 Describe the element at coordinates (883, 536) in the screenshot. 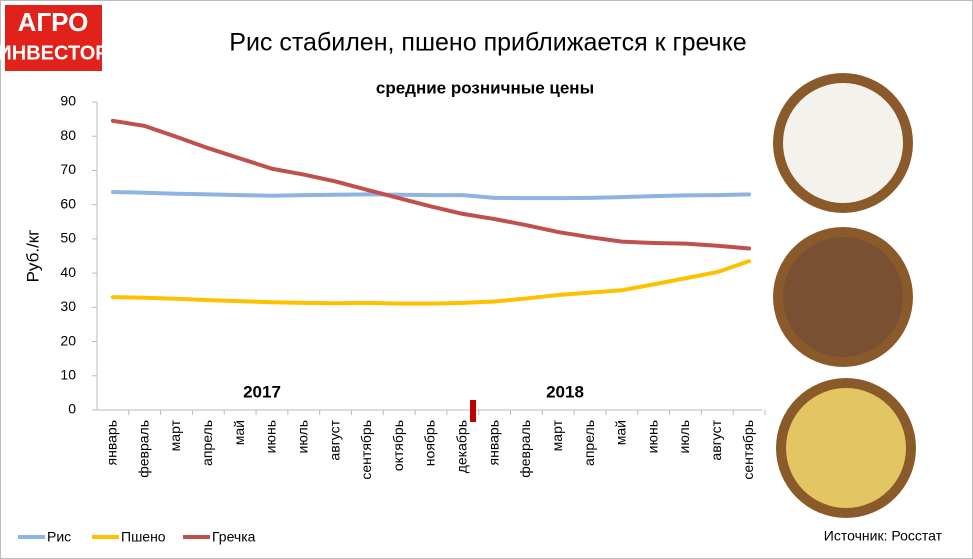

I see `source: Источник: Росстат` at that location.